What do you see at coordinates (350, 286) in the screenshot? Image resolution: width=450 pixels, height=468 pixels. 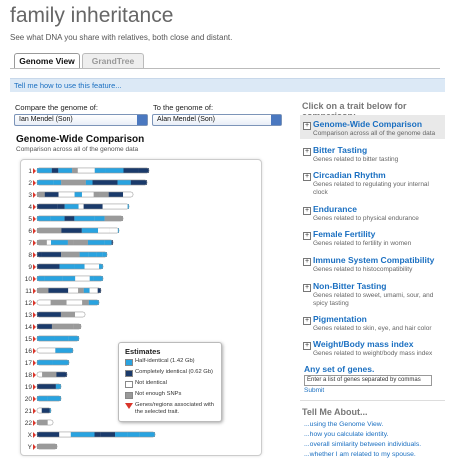 I see `trait-name: Non-Bitter Tasting` at bounding box center [350, 286].